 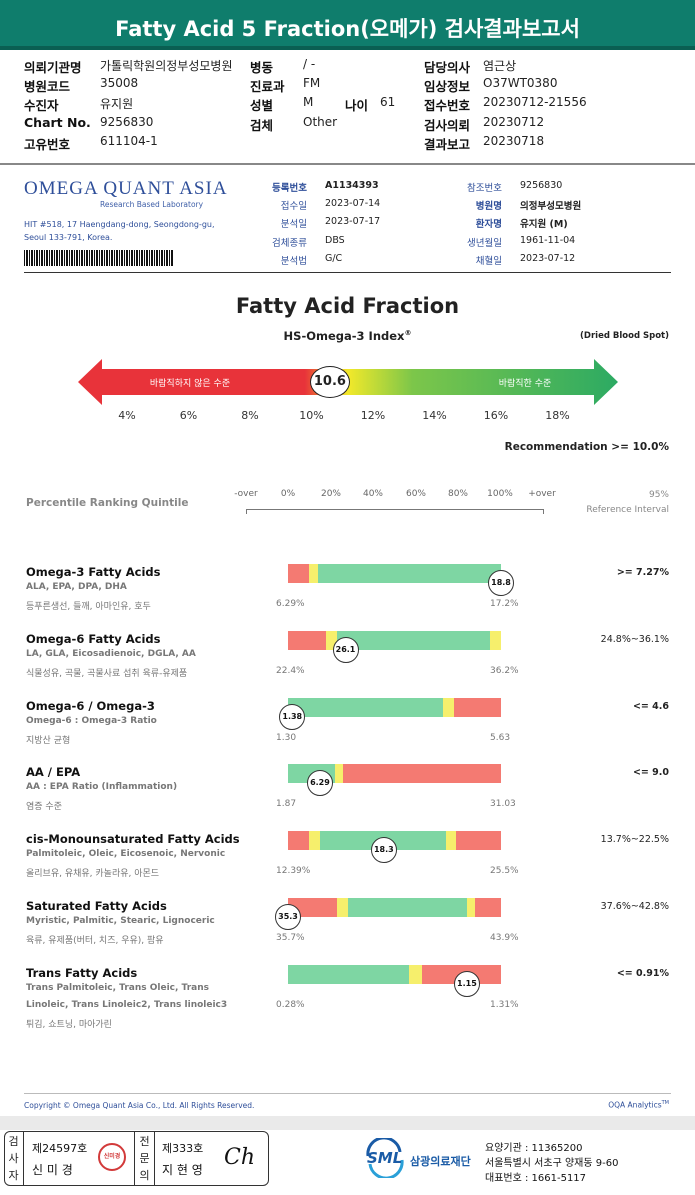 I want to click on item-food-sources: 육류, 유제품(버터, 치즈, 우유), 팜유, so click(x=95, y=941).